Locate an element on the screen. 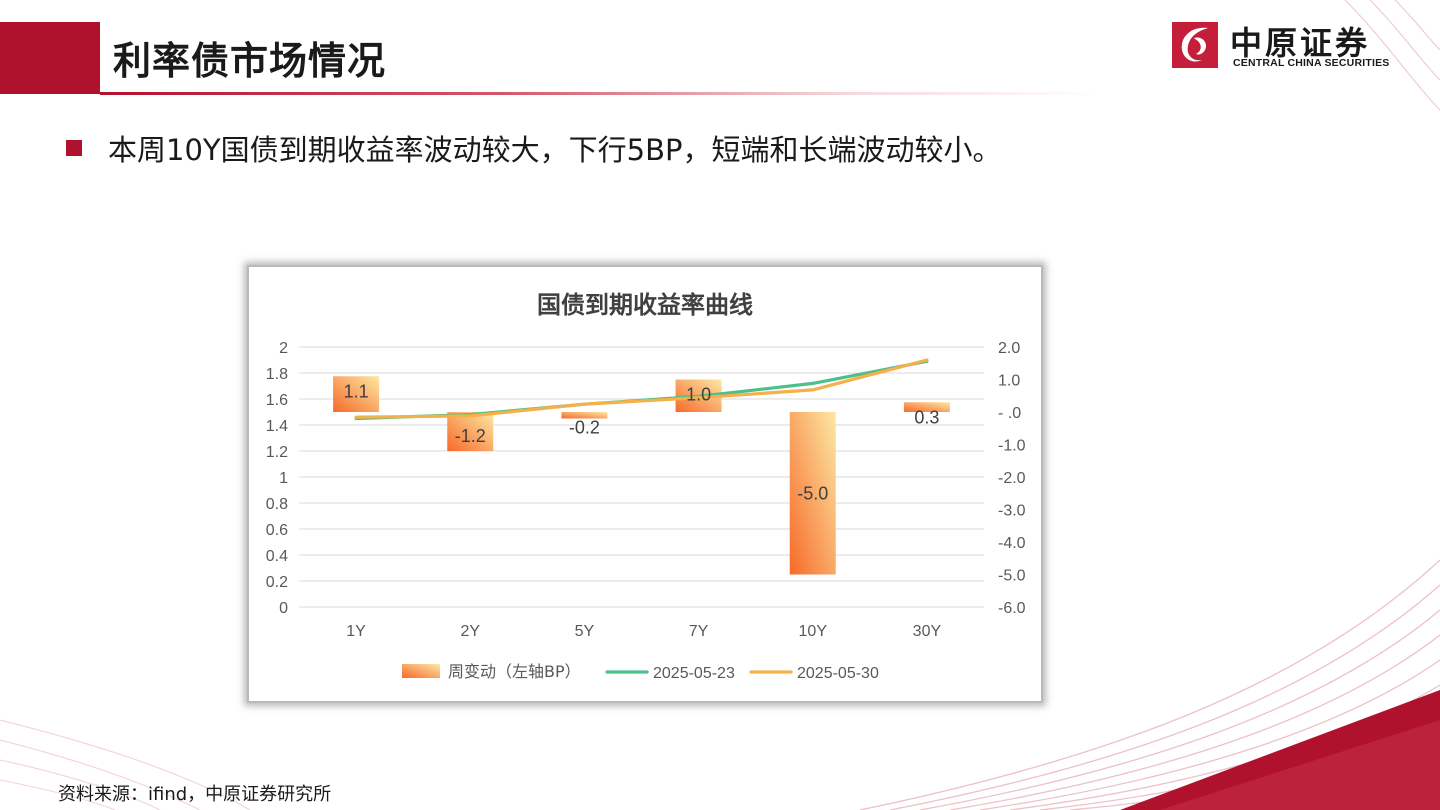  right-axis-tick: - .0 is located at coordinates (1009, 413).